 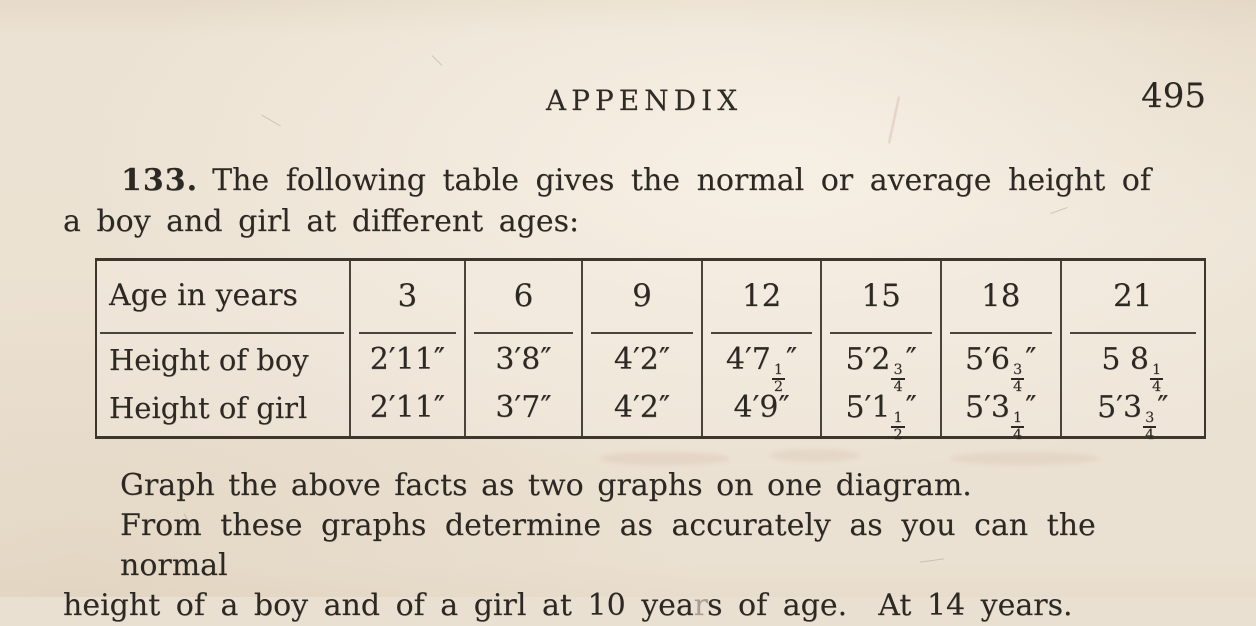 What do you see at coordinates (644, 100) in the screenshot?
I see `running-head: APPENDIX` at bounding box center [644, 100].